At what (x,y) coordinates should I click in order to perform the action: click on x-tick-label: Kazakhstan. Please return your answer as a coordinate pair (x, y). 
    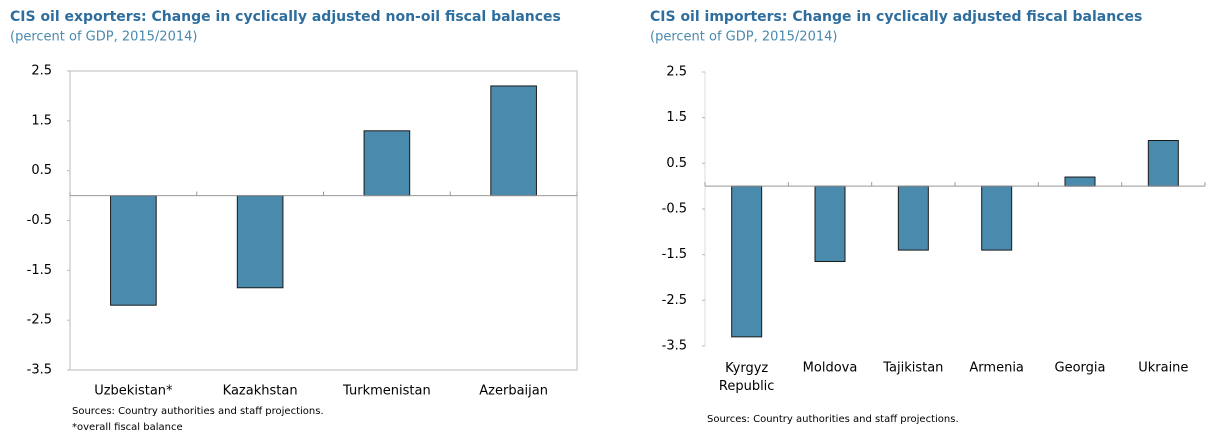
    Looking at the image, I should click on (260, 391).